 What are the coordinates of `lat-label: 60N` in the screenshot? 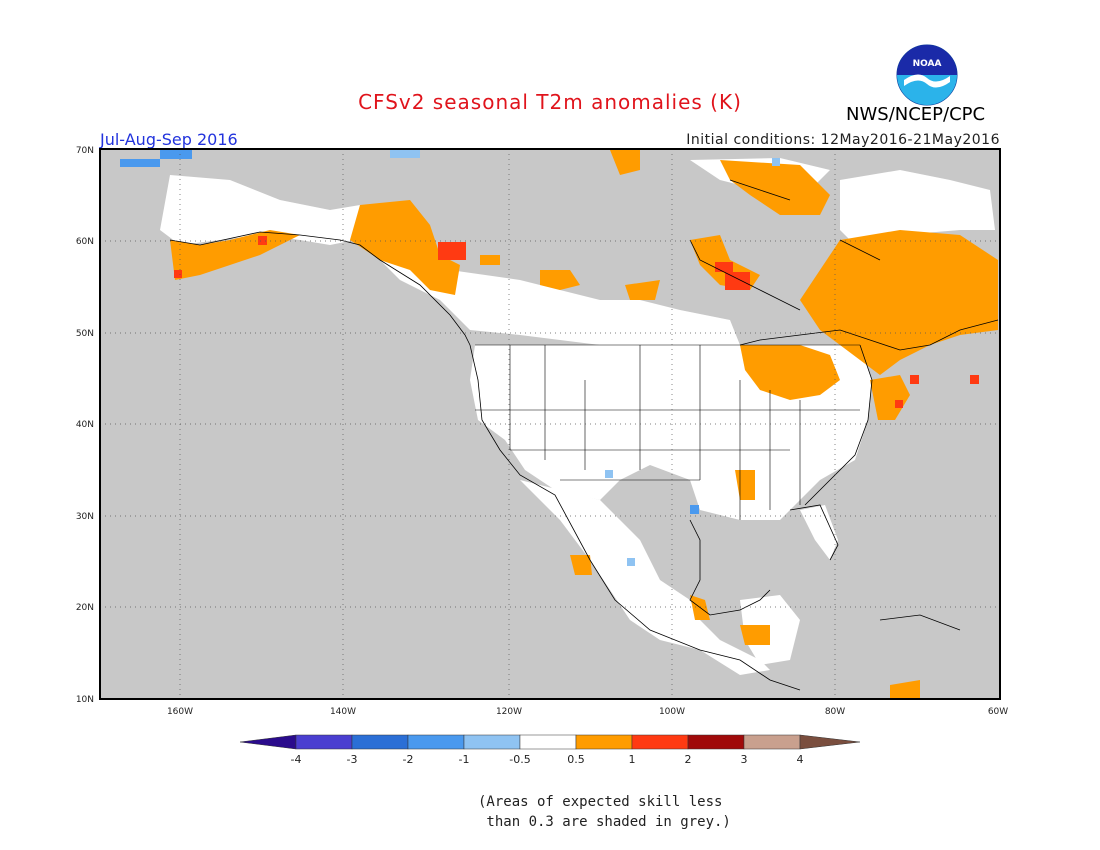 It's located at (85, 242).